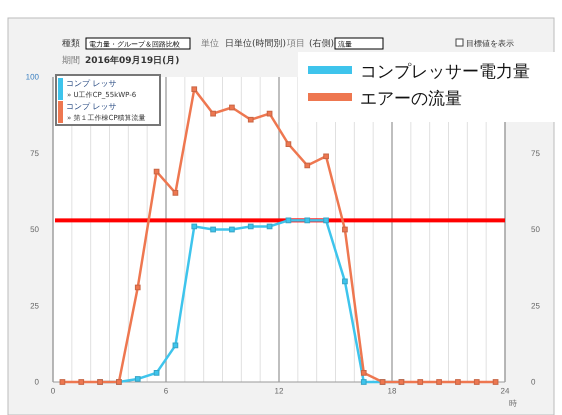 This screenshot has height=415, width=562. Describe the element at coordinates (210, 43) in the screenshot. I see `text: 単位` at that location.